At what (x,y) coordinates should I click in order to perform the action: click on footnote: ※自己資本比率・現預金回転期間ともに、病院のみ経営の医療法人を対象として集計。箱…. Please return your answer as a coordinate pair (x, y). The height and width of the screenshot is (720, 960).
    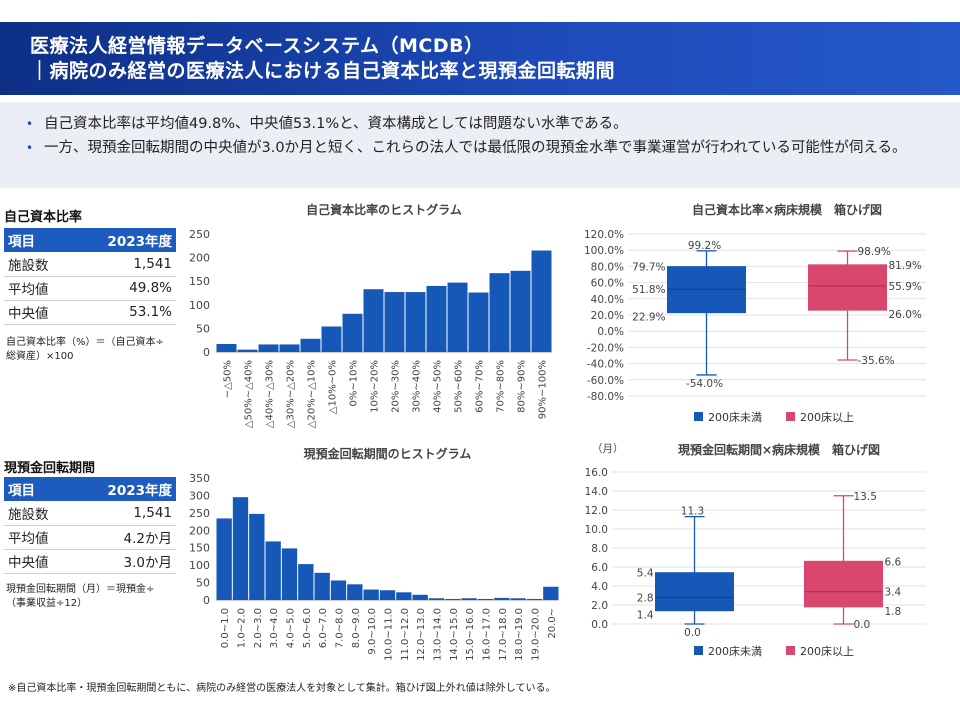
    Looking at the image, I should click on (282, 688).